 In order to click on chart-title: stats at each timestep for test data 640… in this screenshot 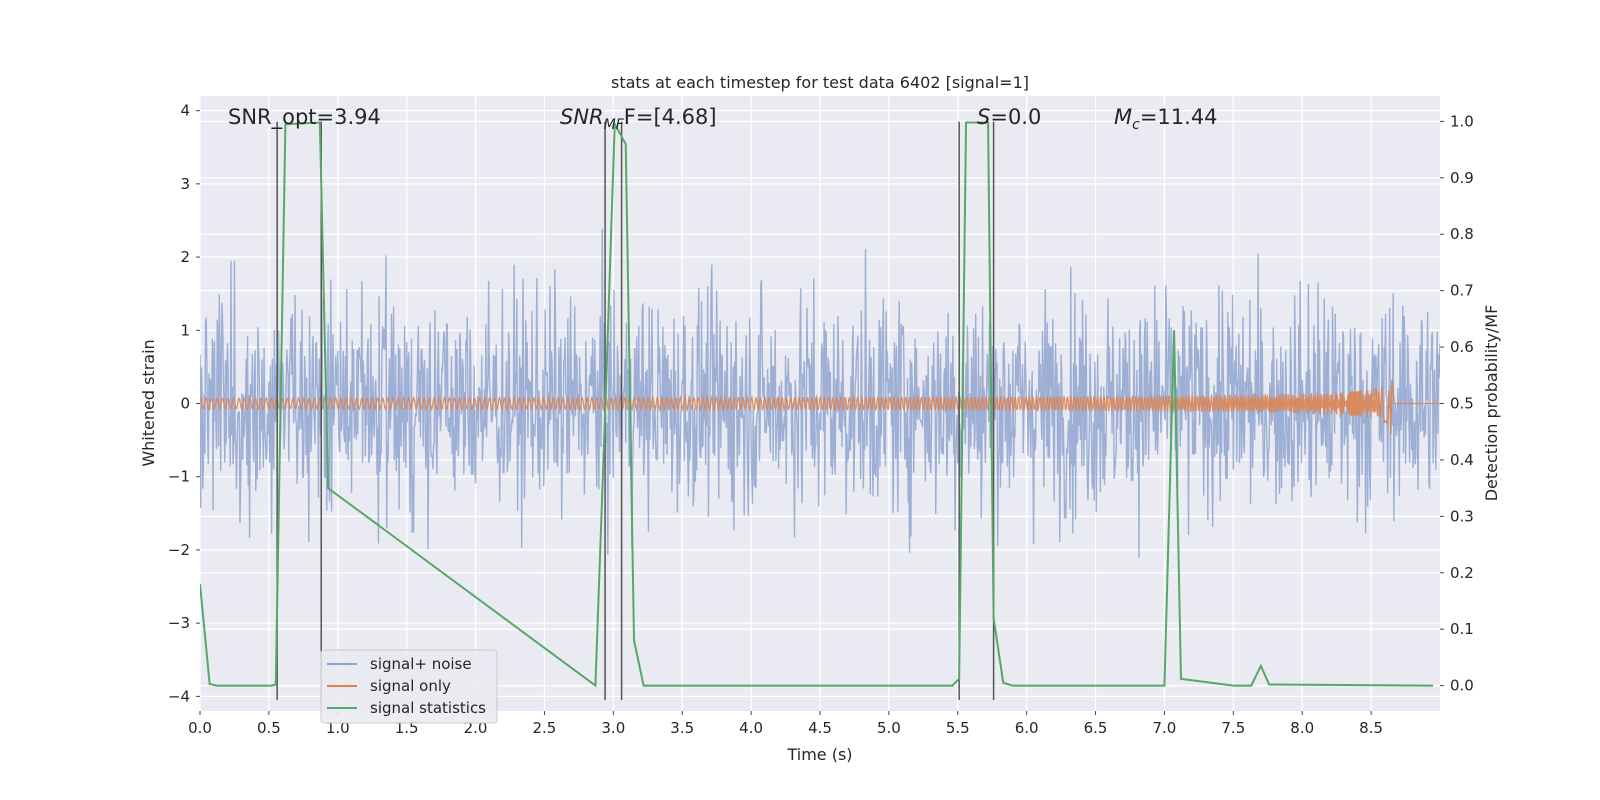, I will do `click(820, 82)`.